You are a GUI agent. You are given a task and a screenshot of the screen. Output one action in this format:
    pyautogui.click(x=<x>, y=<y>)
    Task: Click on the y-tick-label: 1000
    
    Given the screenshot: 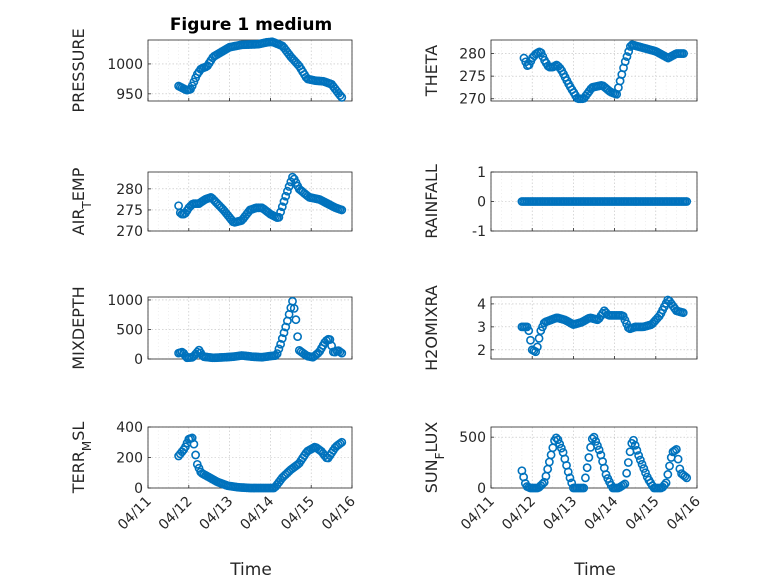 What is the action you would take?
    pyautogui.click(x=125, y=301)
    